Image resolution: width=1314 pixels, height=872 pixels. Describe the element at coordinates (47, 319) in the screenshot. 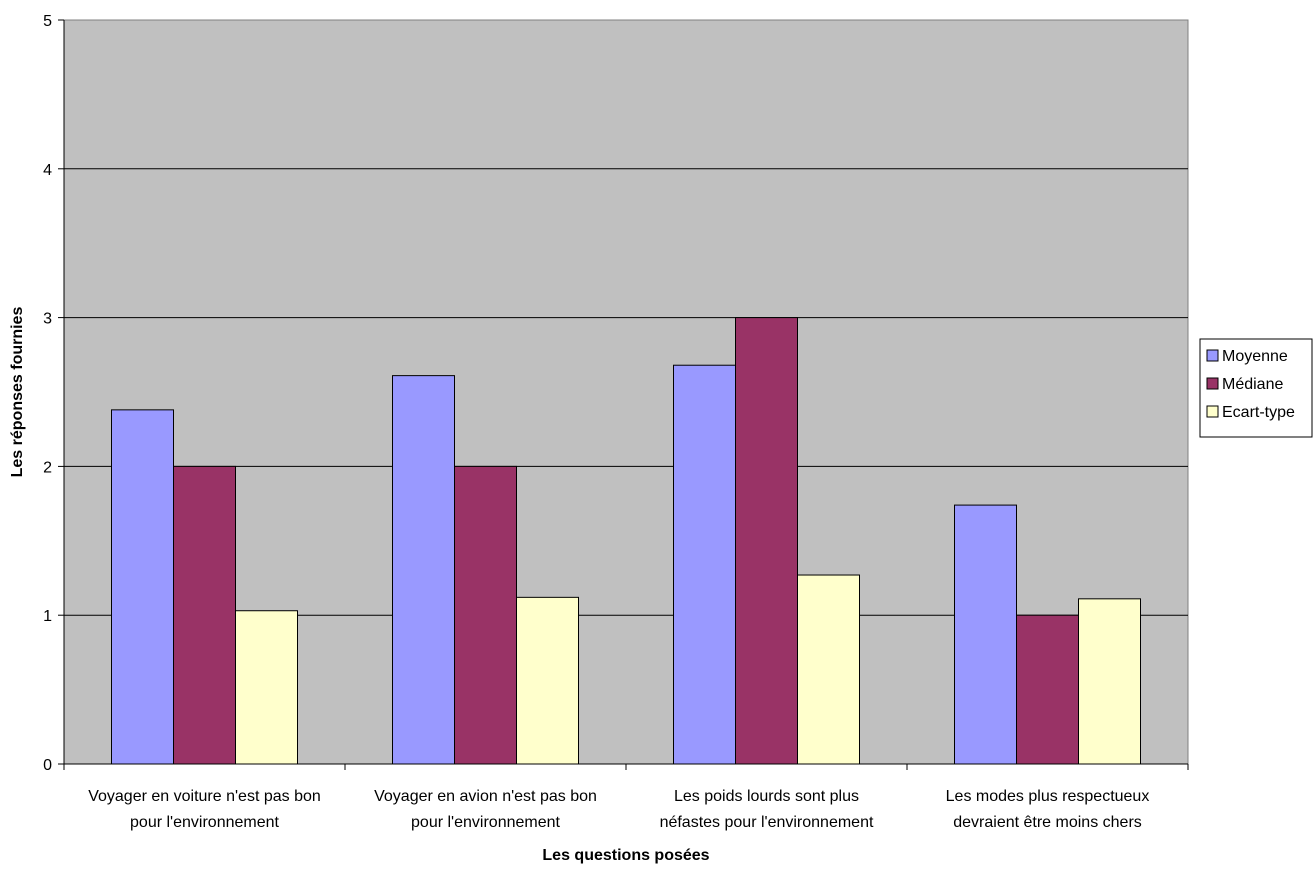

I see `y-tick-label: 3` at that location.